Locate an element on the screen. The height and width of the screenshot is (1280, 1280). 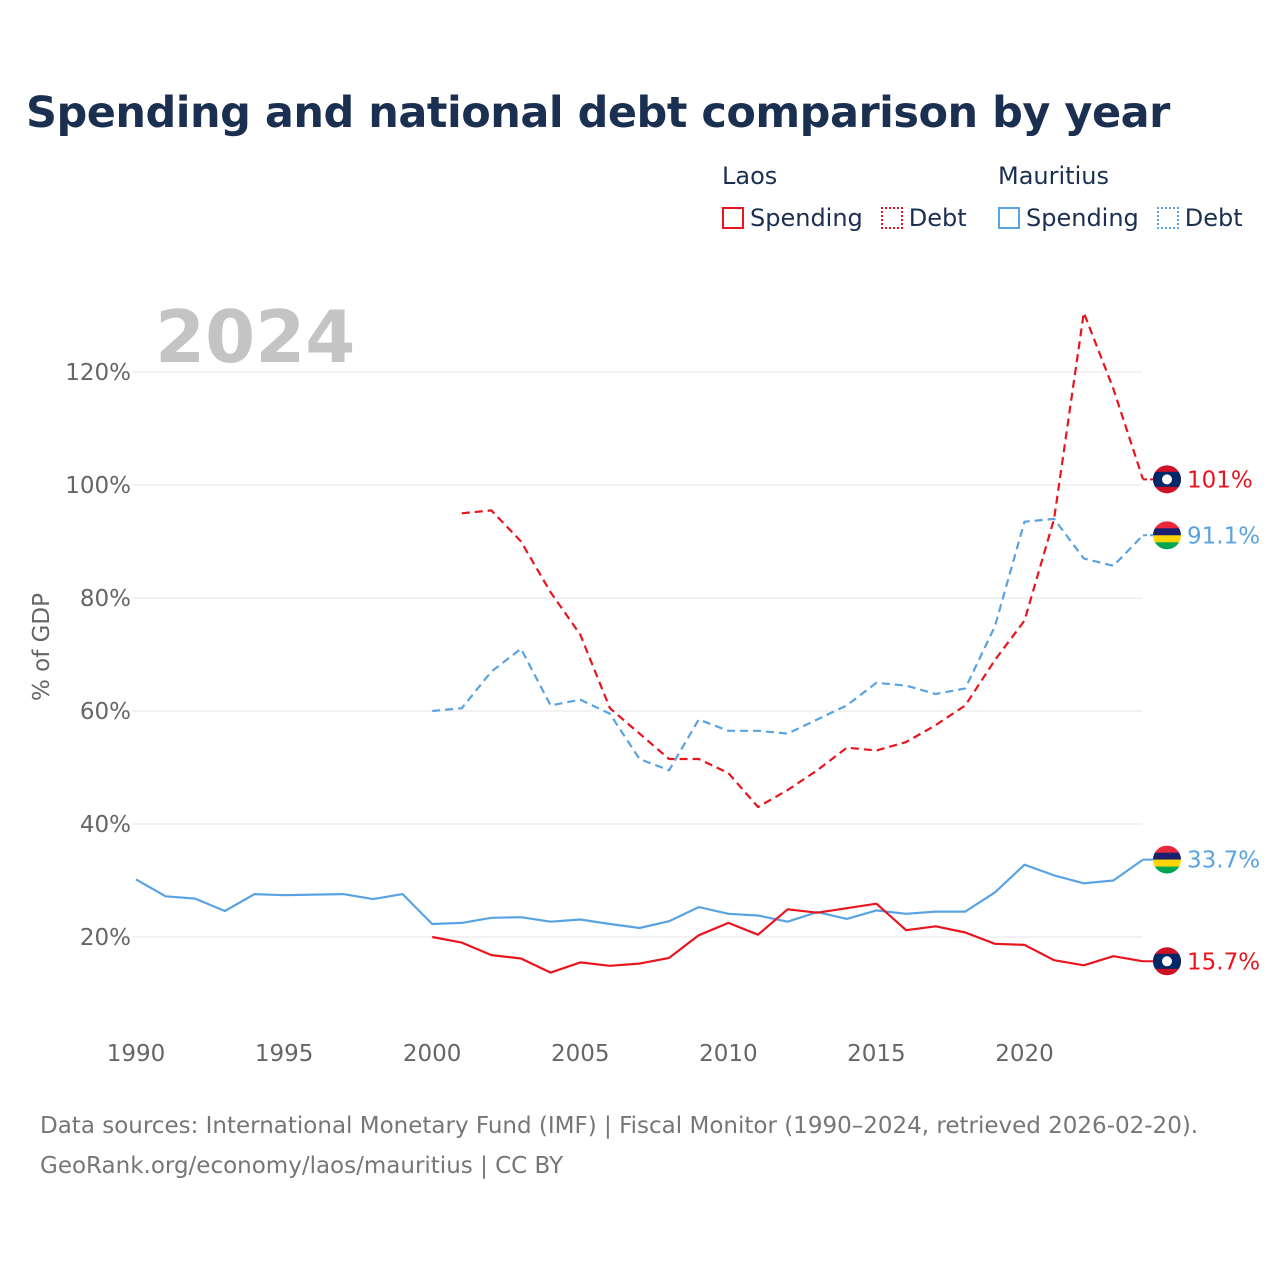
series-line-mauritius-debt is located at coordinates (788, 644).